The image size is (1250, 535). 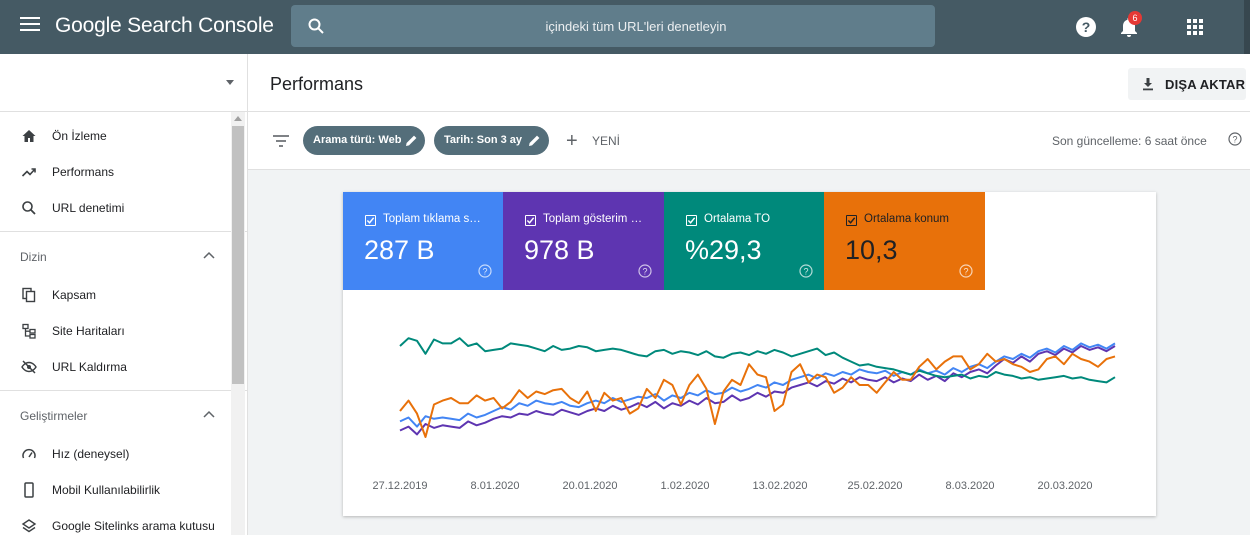 What do you see at coordinates (874, 486) in the screenshot?
I see `x-tick-label: 25.02.2020` at bounding box center [874, 486].